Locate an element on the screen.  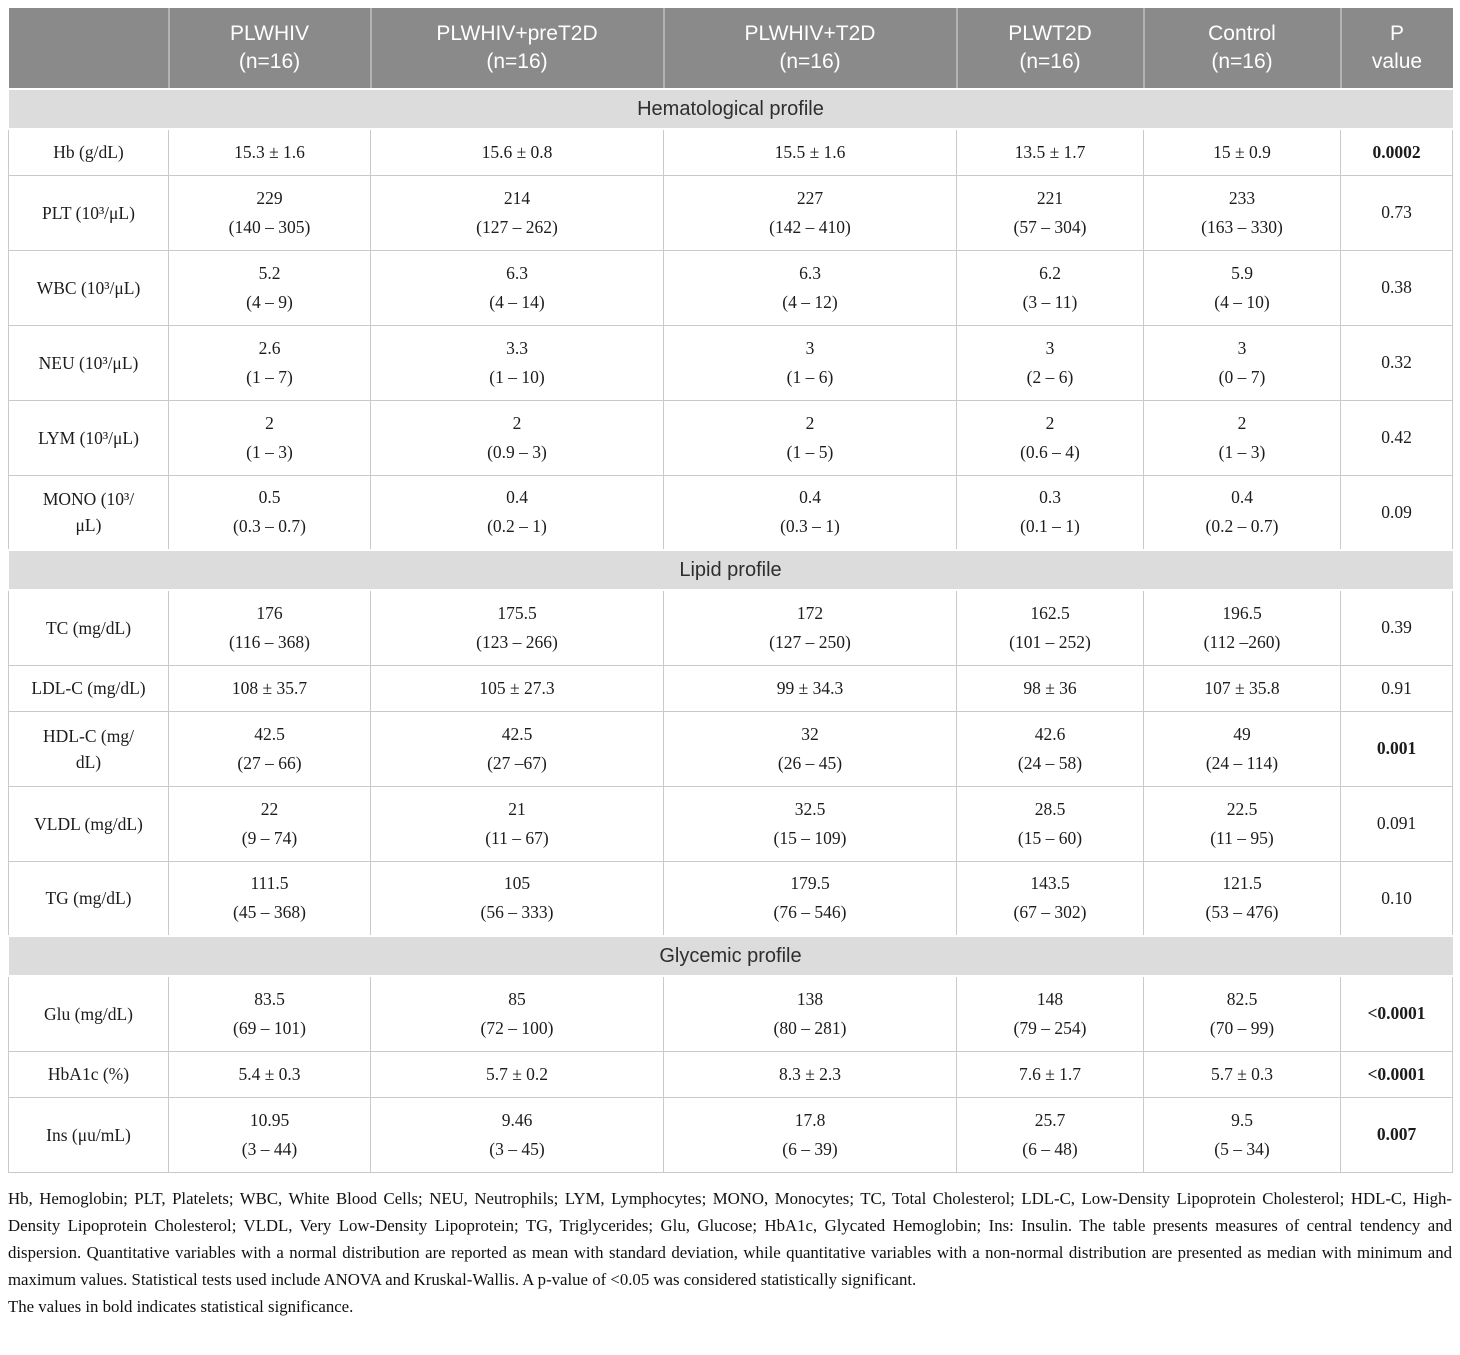
value-cell: 162.5 (101 – 252) is located at coordinates (1050, 627).